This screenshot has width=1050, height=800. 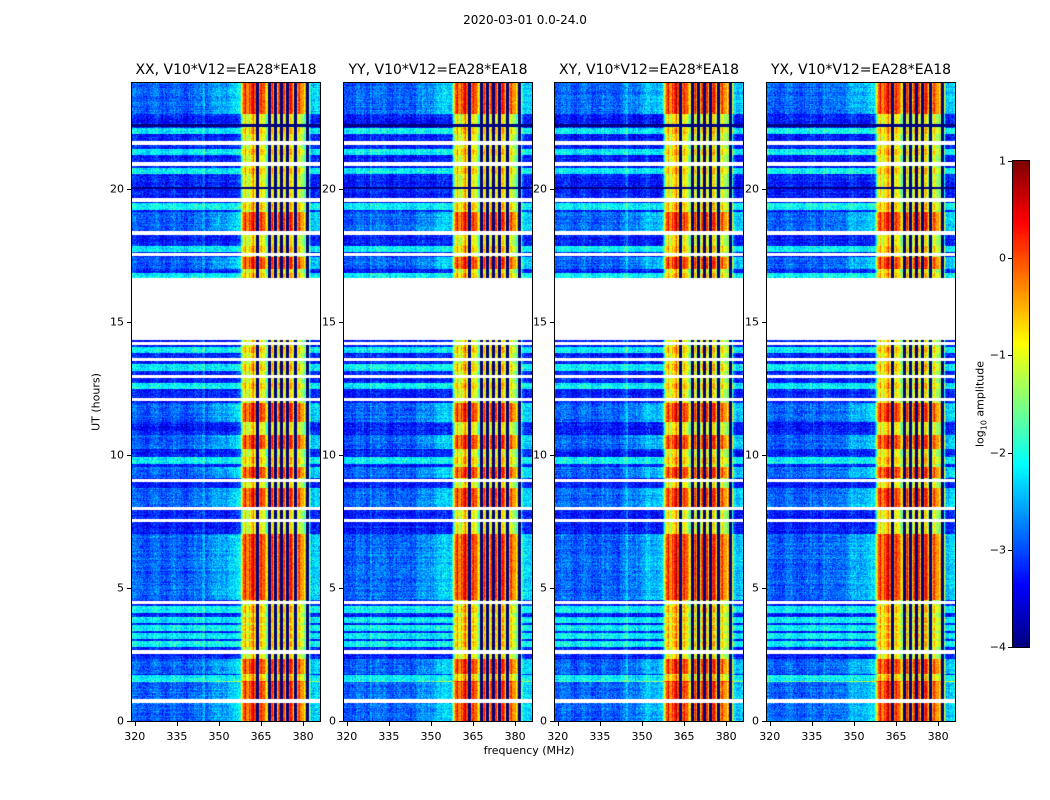 I want to click on colorbar-tick-label: −1, so click(x=997, y=355).